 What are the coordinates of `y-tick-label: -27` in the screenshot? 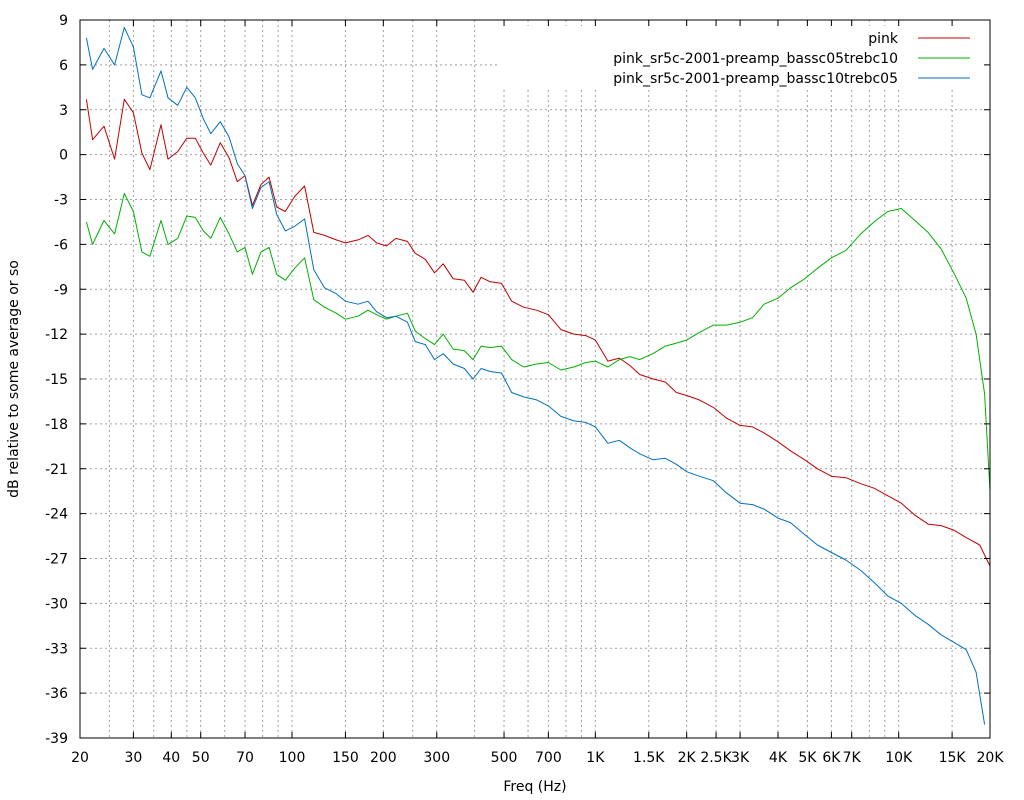 It's located at (56, 560).